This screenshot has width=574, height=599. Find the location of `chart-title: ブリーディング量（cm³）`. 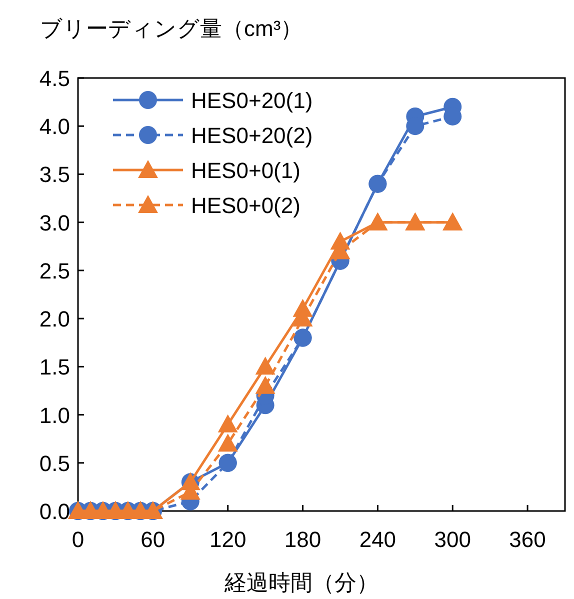

chart-title: ブリーディング量（cm³） is located at coordinates (171, 28).